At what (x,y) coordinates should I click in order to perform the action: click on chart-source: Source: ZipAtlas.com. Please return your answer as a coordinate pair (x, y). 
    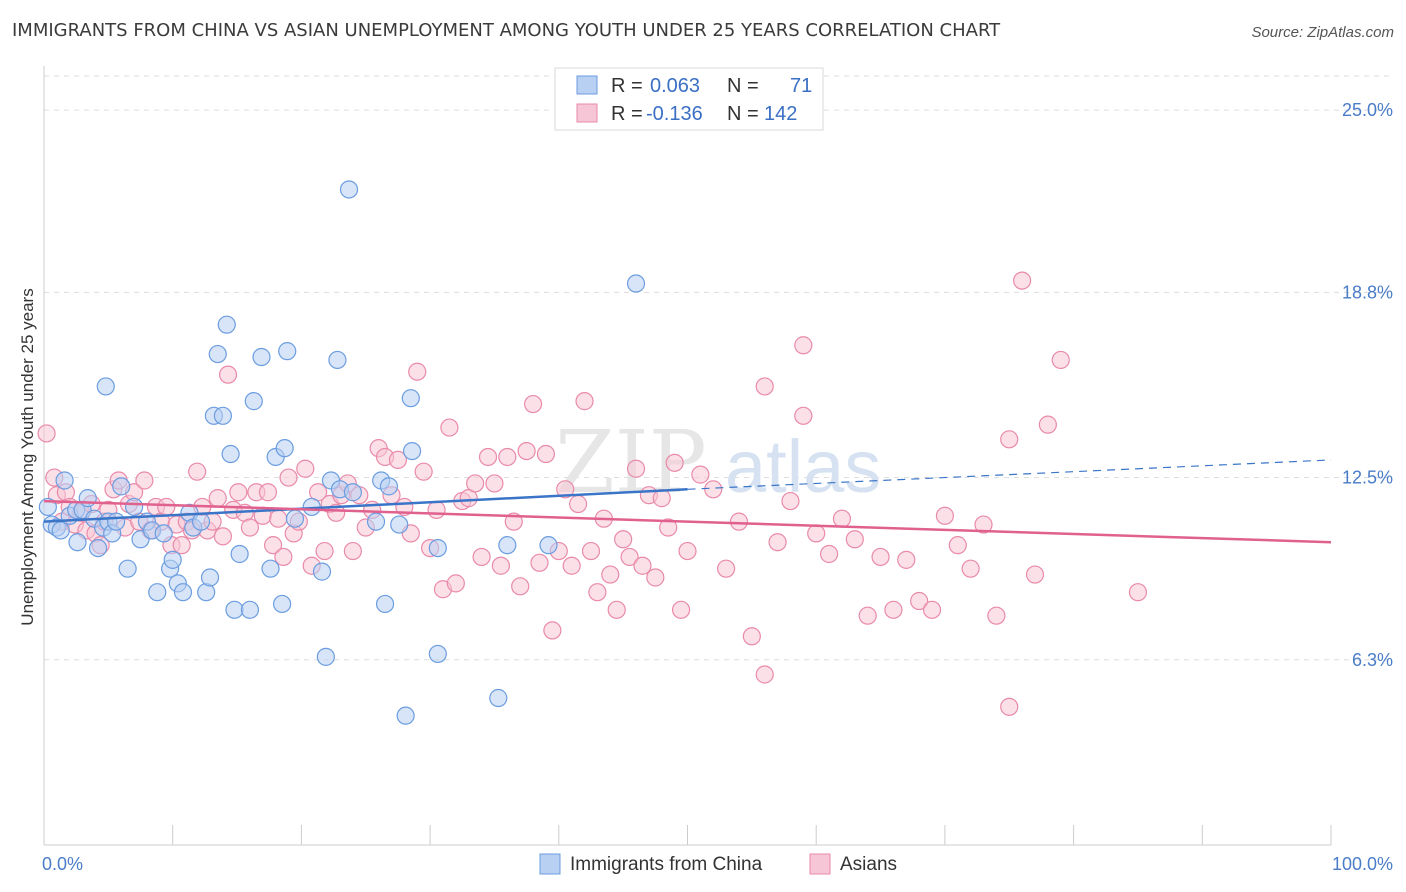
    Looking at the image, I should click on (1322, 32).